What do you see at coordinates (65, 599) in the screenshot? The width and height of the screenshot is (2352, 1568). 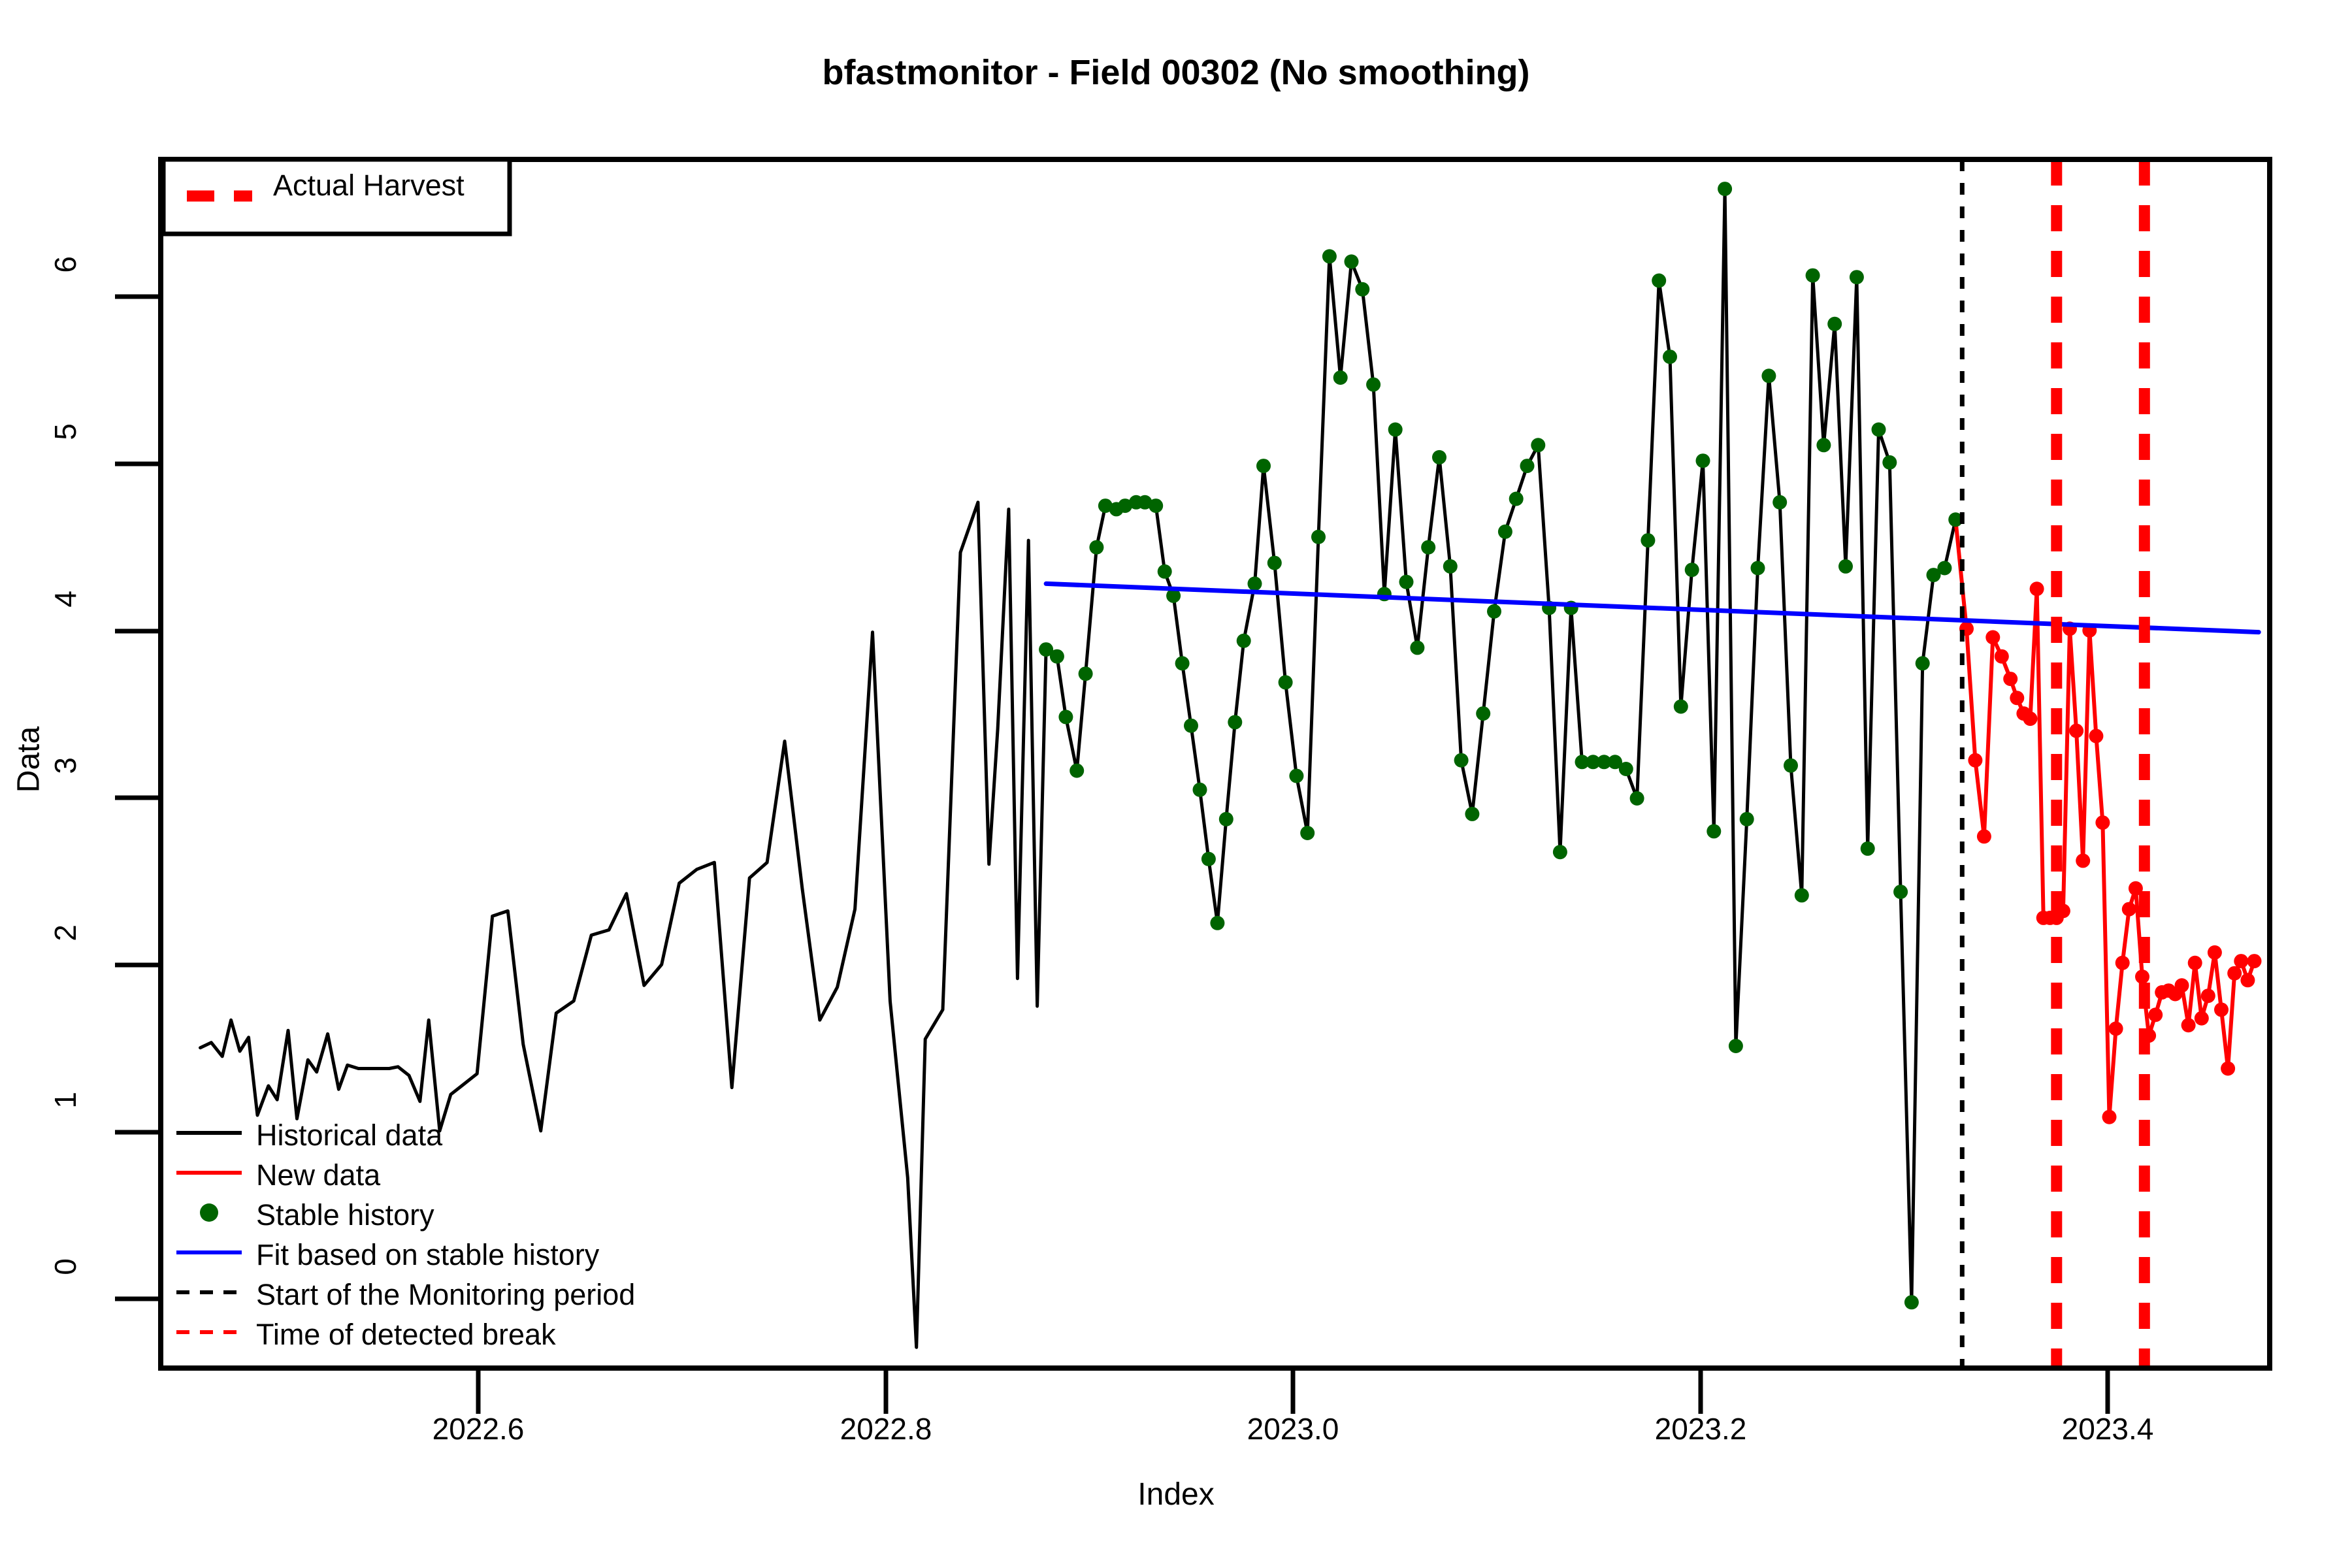 I see `y-tick-label-4: 4` at bounding box center [65, 599].